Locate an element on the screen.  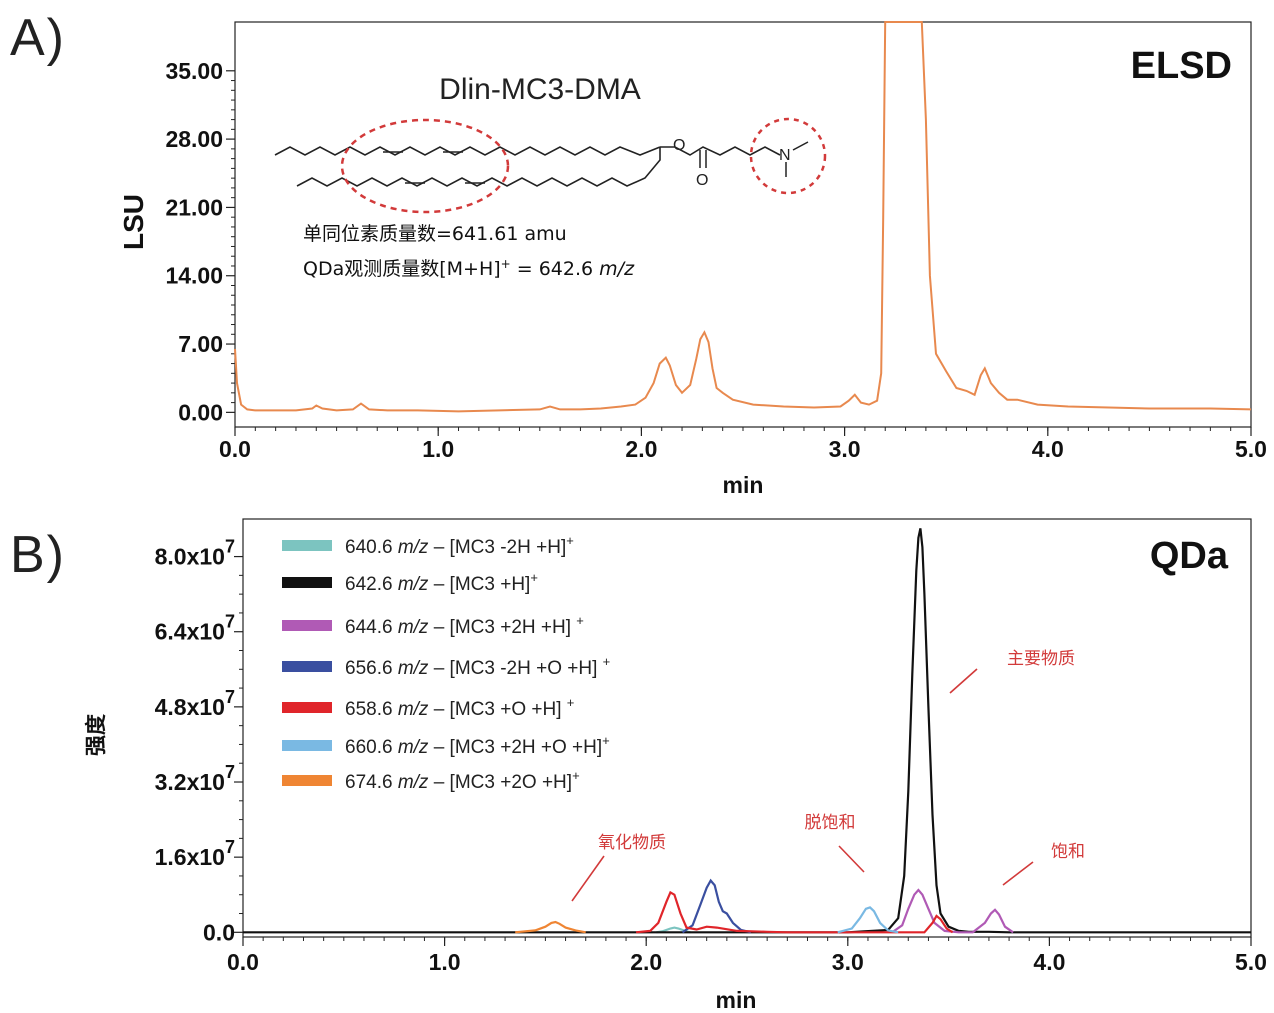
qda-y-axis-label: 强度 is located at coordinates (96, 735).